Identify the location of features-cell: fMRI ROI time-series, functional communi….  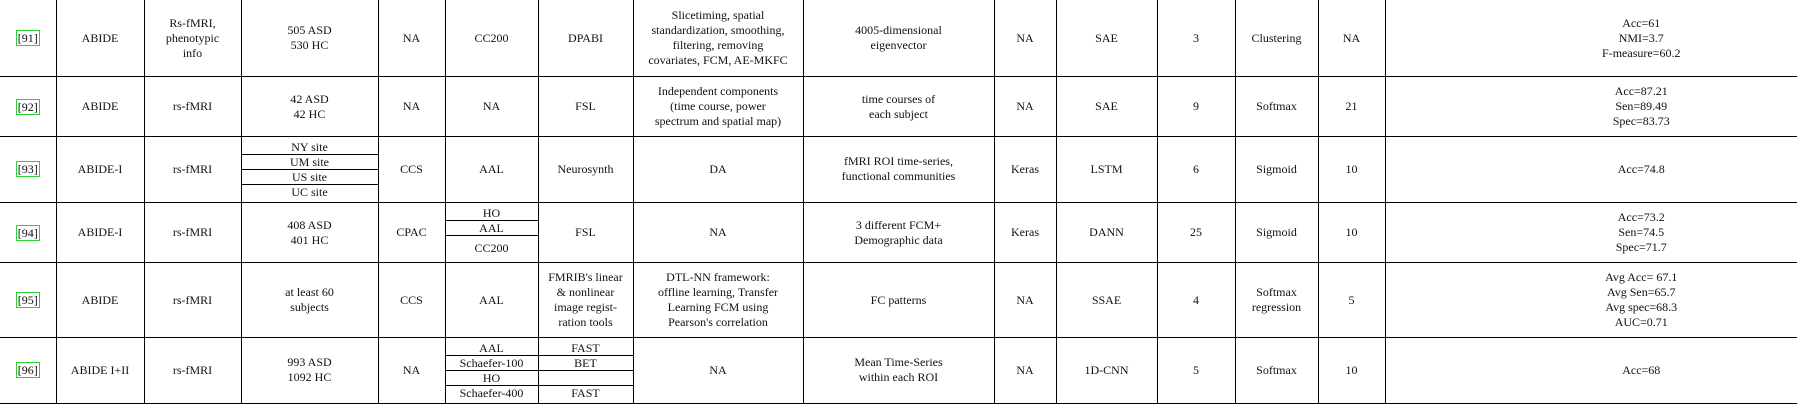
(898, 169).